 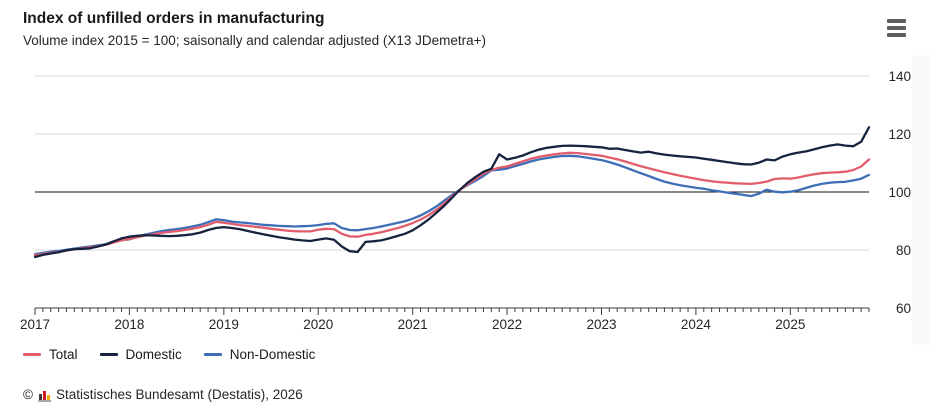 I want to click on legend-label-non-domestic: Non-Domestic, so click(x=272, y=354).